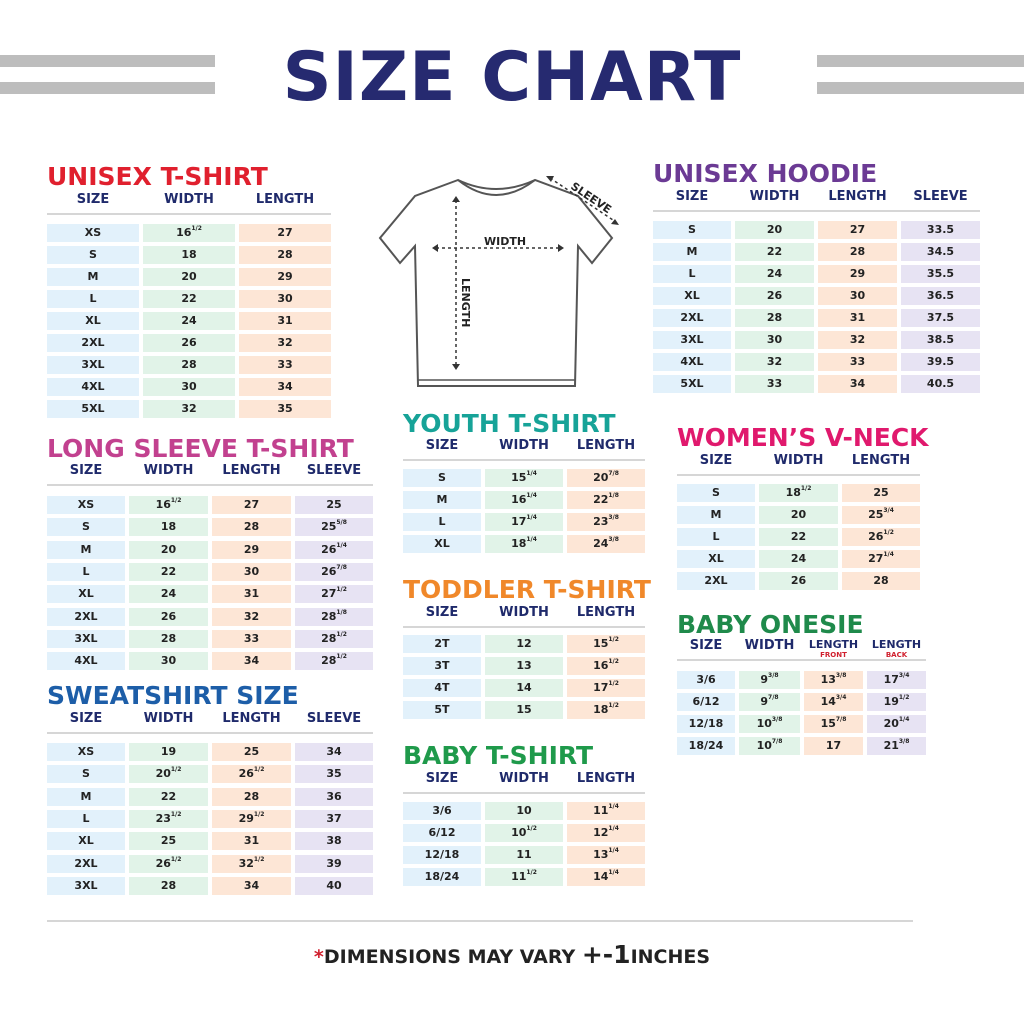  What do you see at coordinates (157, 176) in the screenshot?
I see `table-title: UNISEX T-SHIRT` at bounding box center [157, 176].